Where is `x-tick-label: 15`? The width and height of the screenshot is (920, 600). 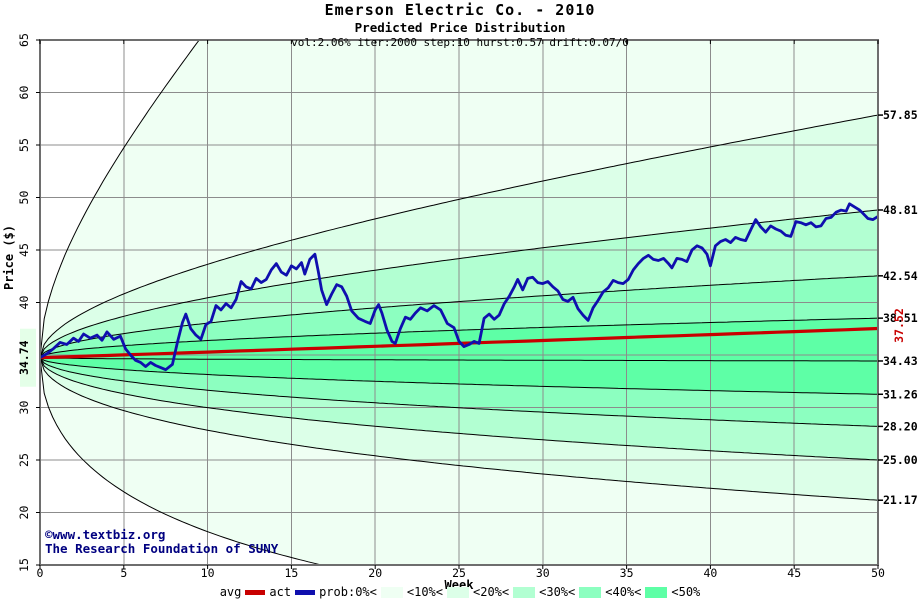
x-tick-label: 15 is located at coordinates (291, 573).